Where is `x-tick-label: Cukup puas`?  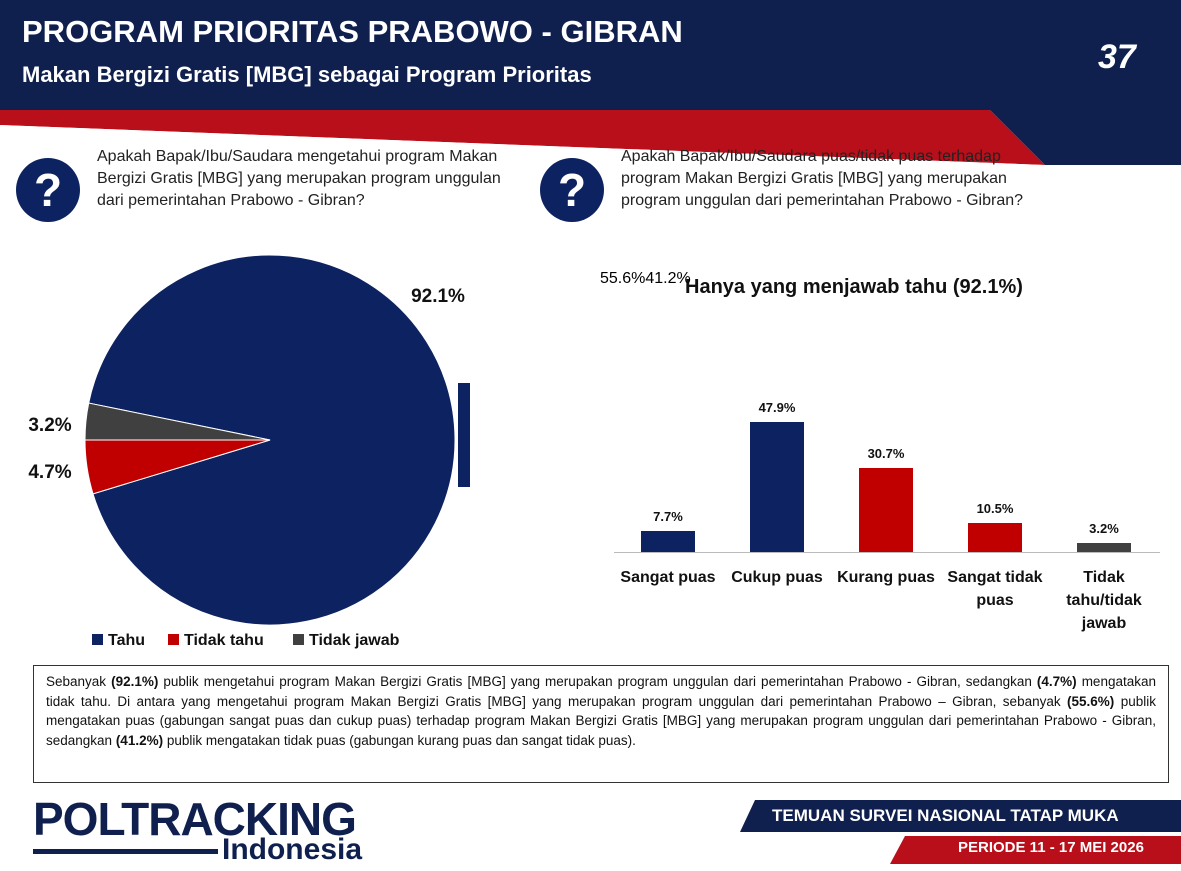
x-tick-label: Cukup puas is located at coordinates (777, 577).